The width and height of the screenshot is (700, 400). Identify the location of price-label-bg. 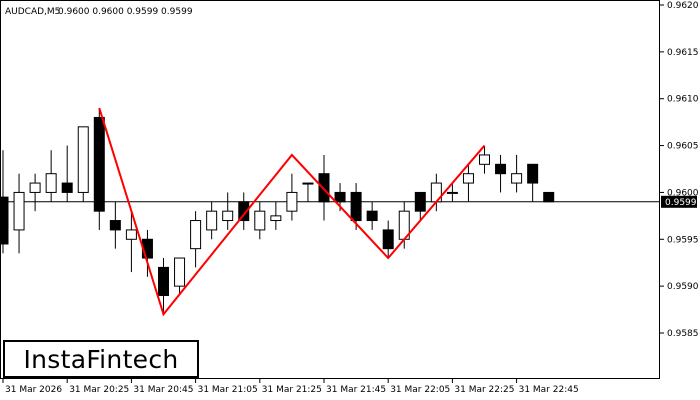
(679, 201).